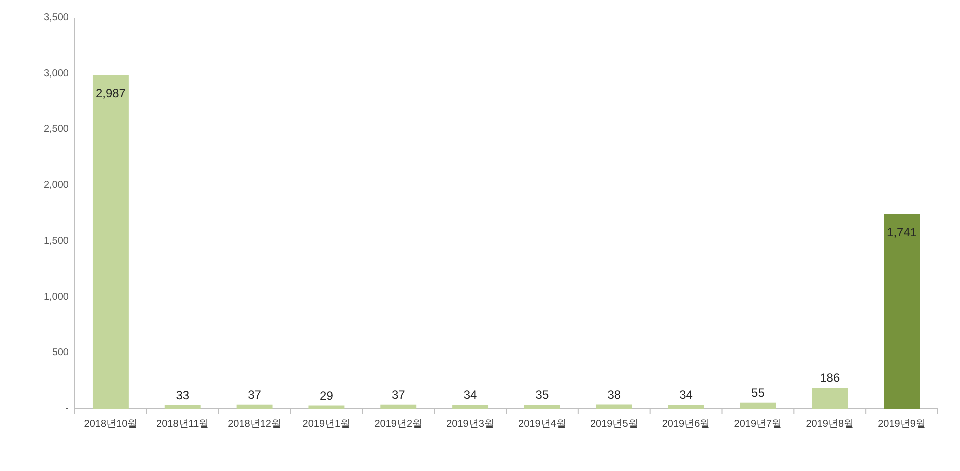 This screenshot has height=471, width=960. I want to click on x-tick-label: 2019년8월, so click(830, 424).